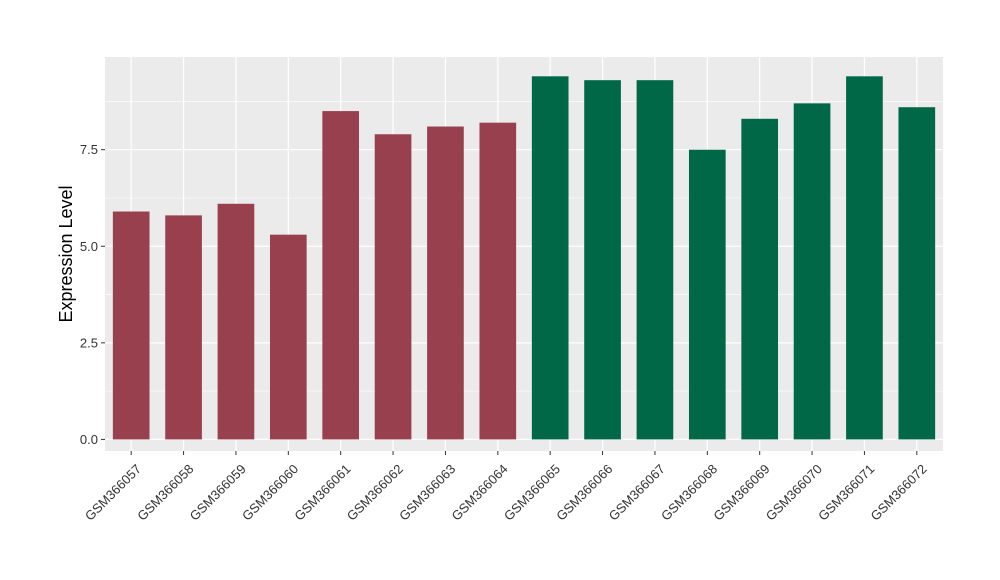 This screenshot has height=580, width=1000. What do you see at coordinates (812, 271) in the screenshot?
I see `bar-gsm366070` at bounding box center [812, 271].